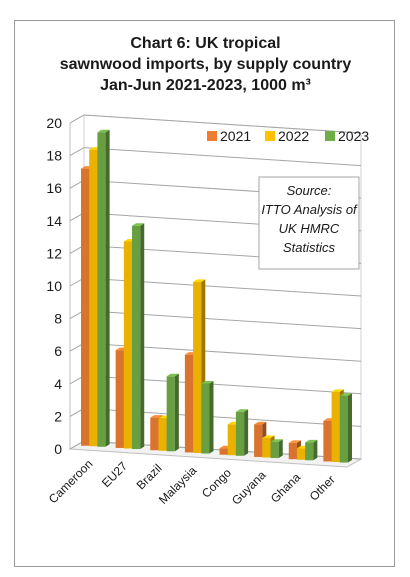  I want to click on annotation-line: UK HMRC, so click(309, 228).